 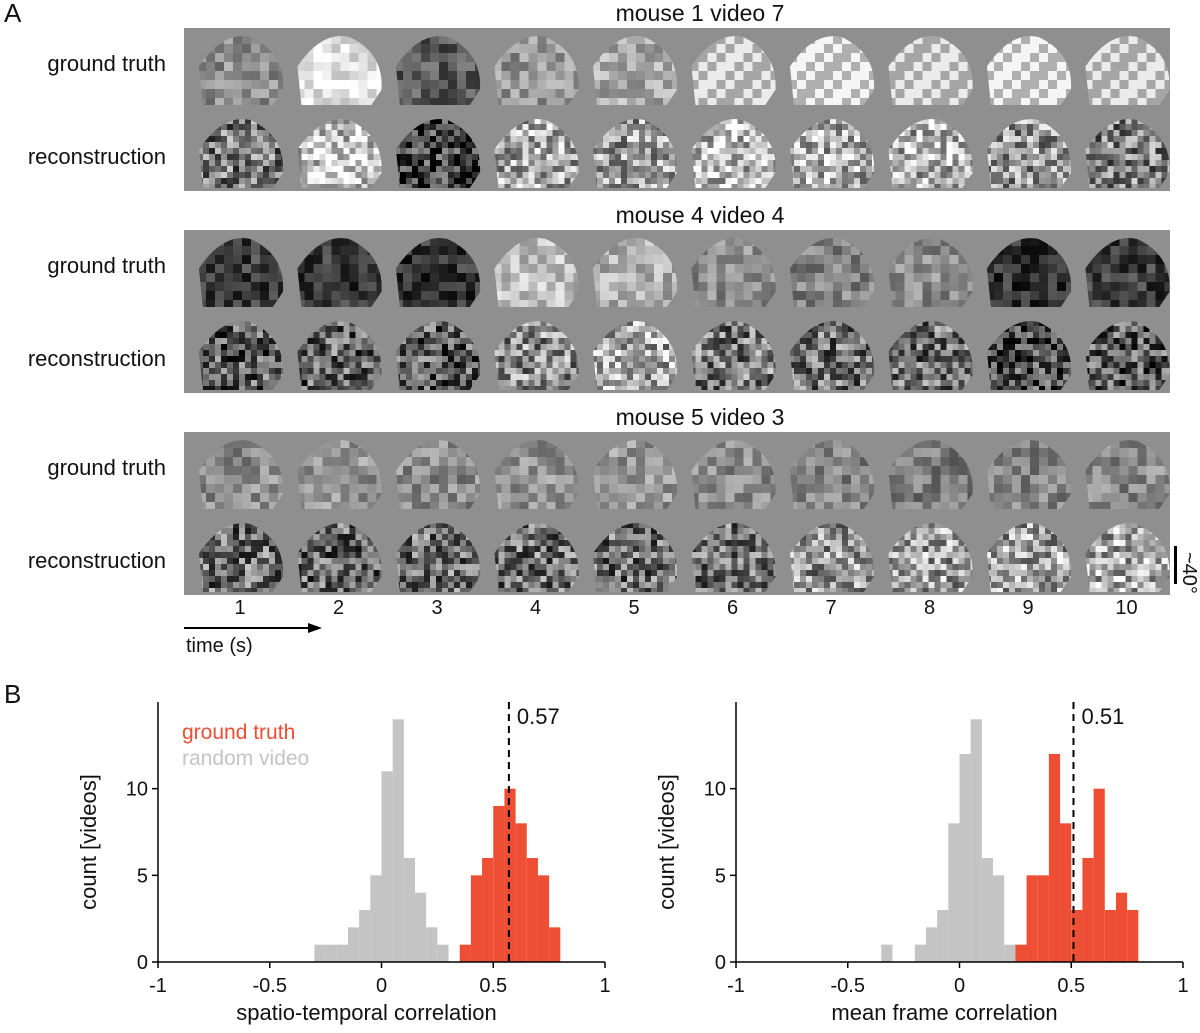 What do you see at coordinates (1175, 565) in the screenshot?
I see `scale-bar` at bounding box center [1175, 565].